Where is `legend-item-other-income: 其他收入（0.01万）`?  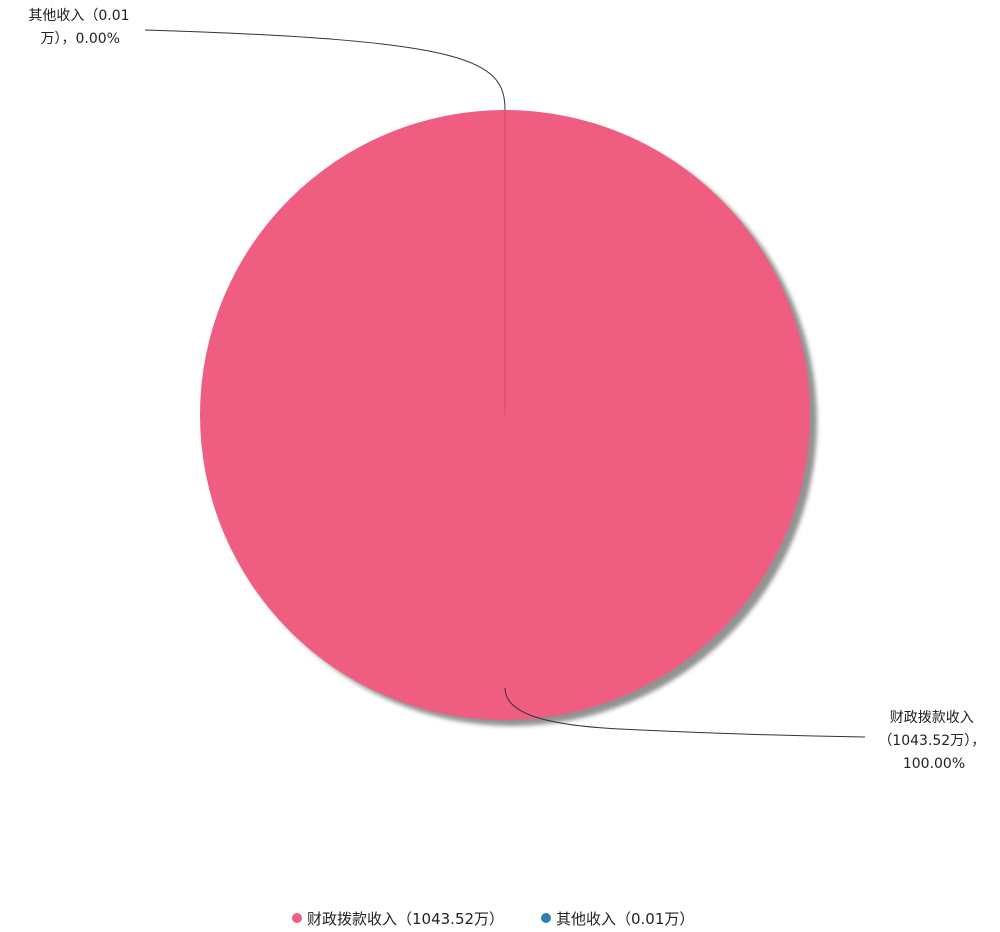 legend-item-other-income: 其他收入（0.01万） is located at coordinates (617, 919).